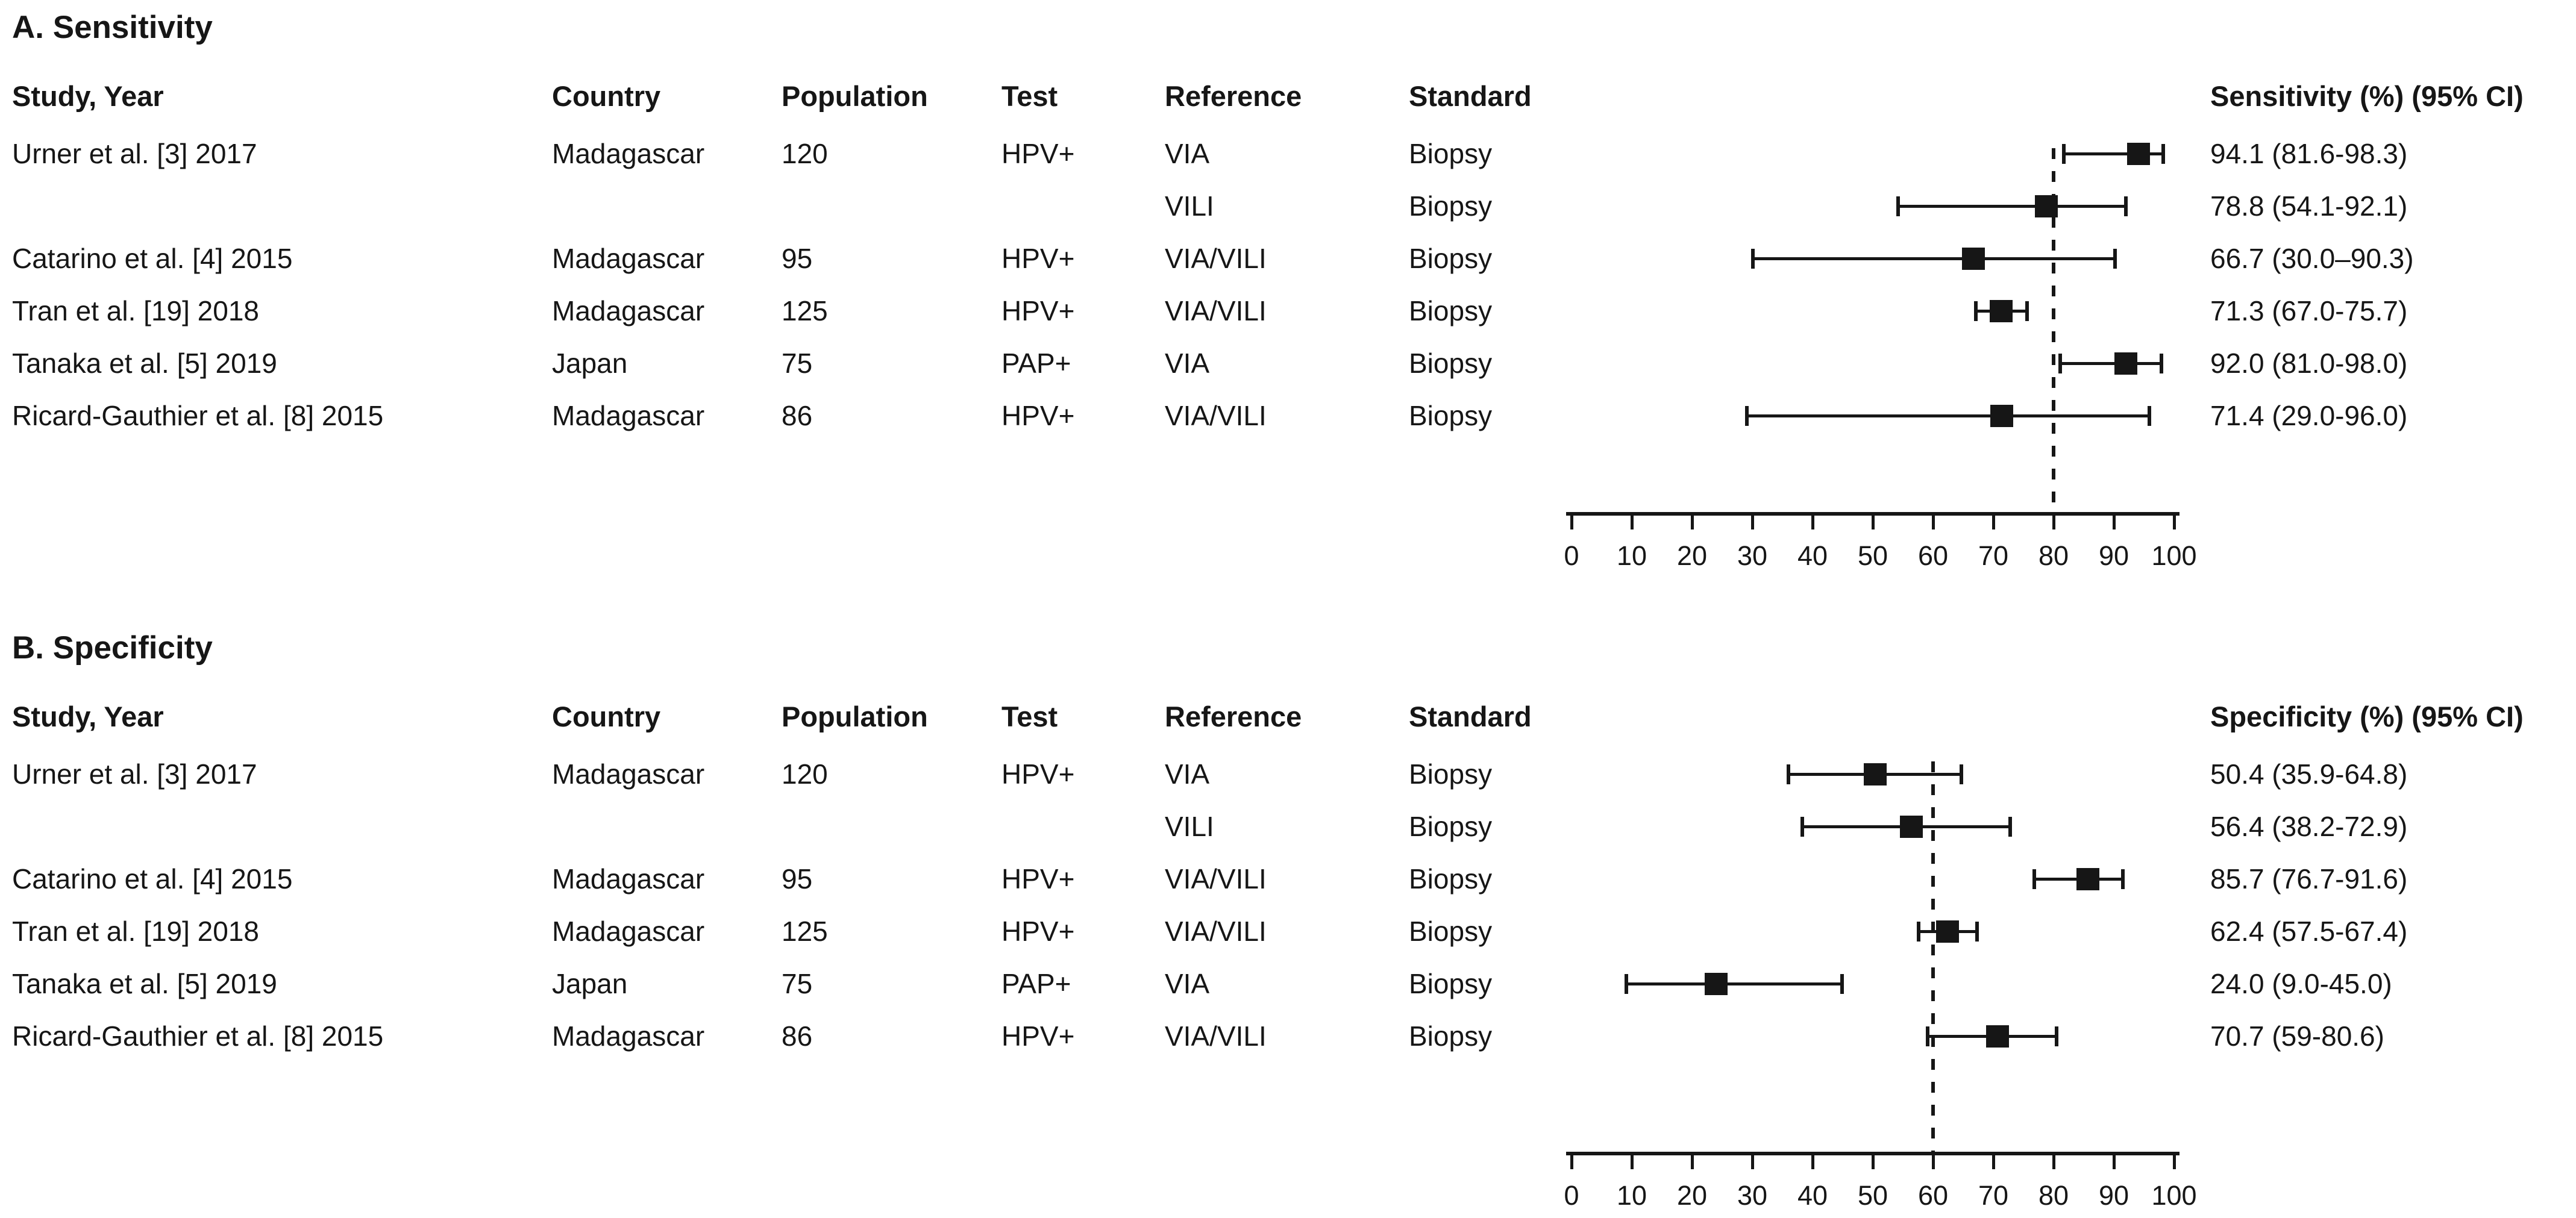 Image resolution: width=2576 pixels, height=1218 pixels. Describe the element at coordinates (797, 879) in the screenshot. I see `population-cell: 95` at that location.